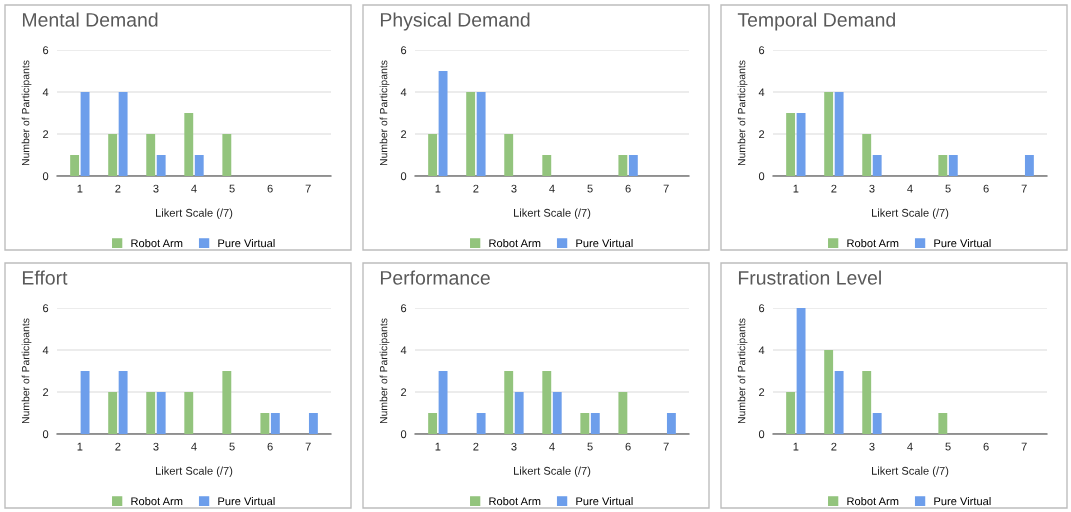 This screenshot has height=512, width=1071. I want to click on chart-title: Effort, so click(45, 277).